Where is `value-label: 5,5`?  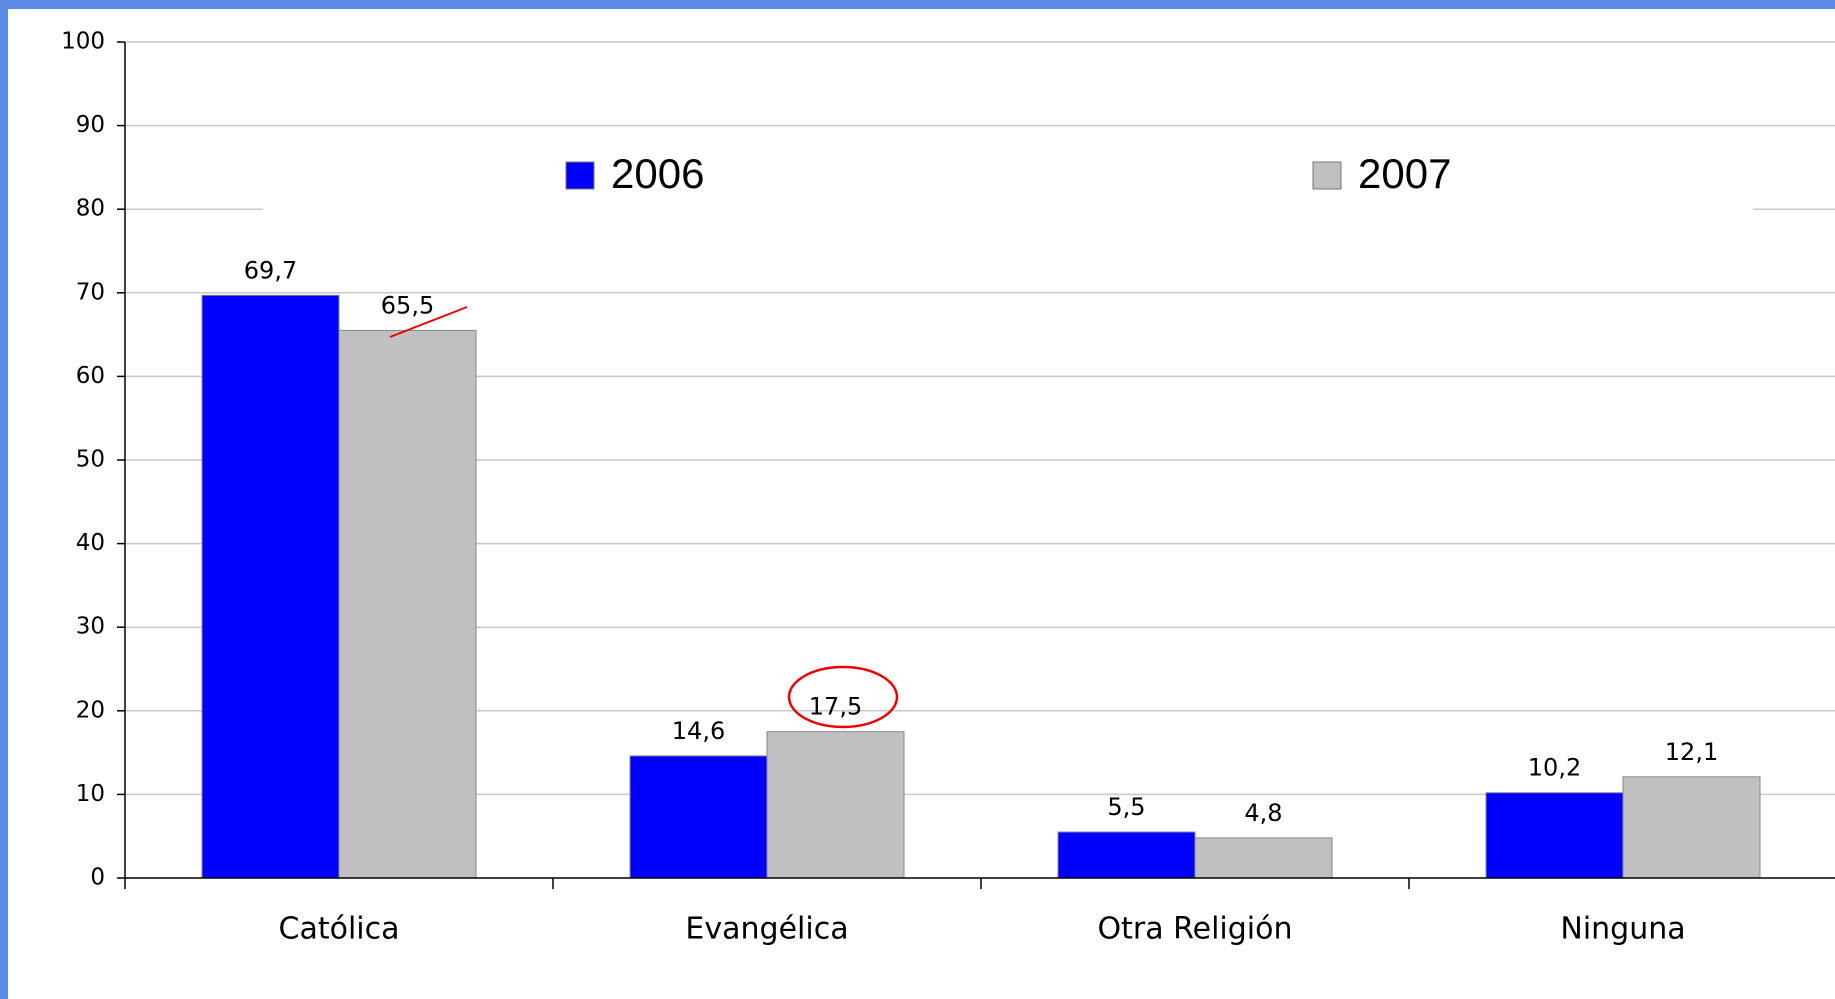 value-label: 5,5 is located at coordinates (1126, 807).